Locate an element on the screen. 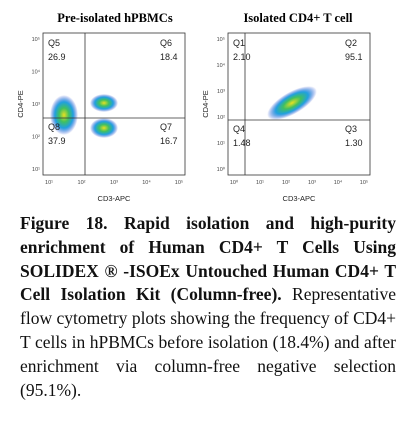 This screenshot has height=421, width=416. quadrant-value: 16.7 is located at coordinates (169, 141).